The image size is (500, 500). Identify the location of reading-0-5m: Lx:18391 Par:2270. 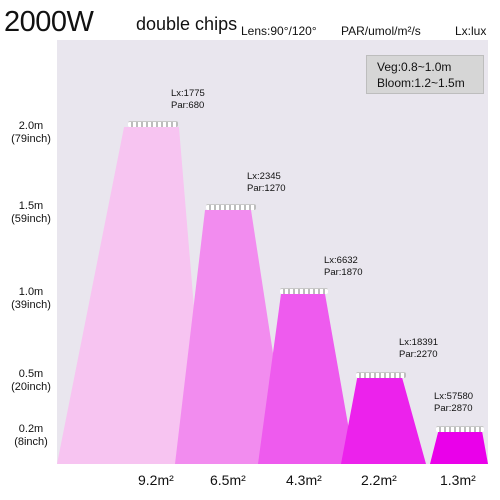
(418, 349).